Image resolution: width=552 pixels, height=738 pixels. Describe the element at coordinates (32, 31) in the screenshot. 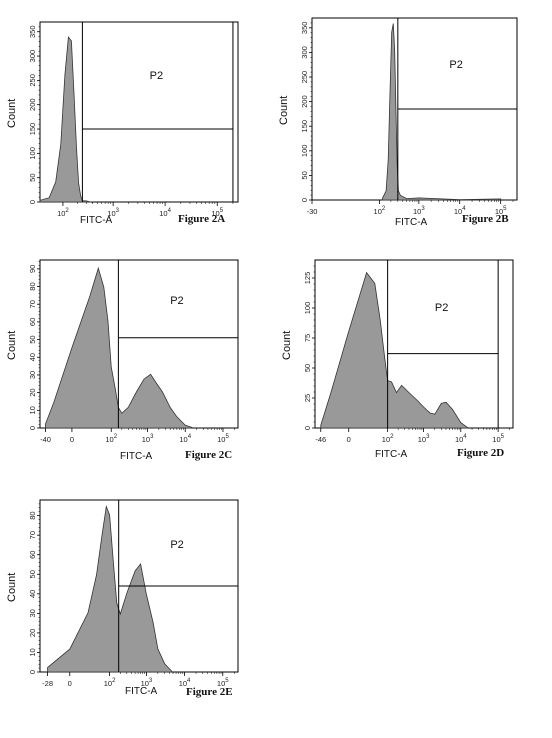

I see `y-tick-label: 350` at that location.